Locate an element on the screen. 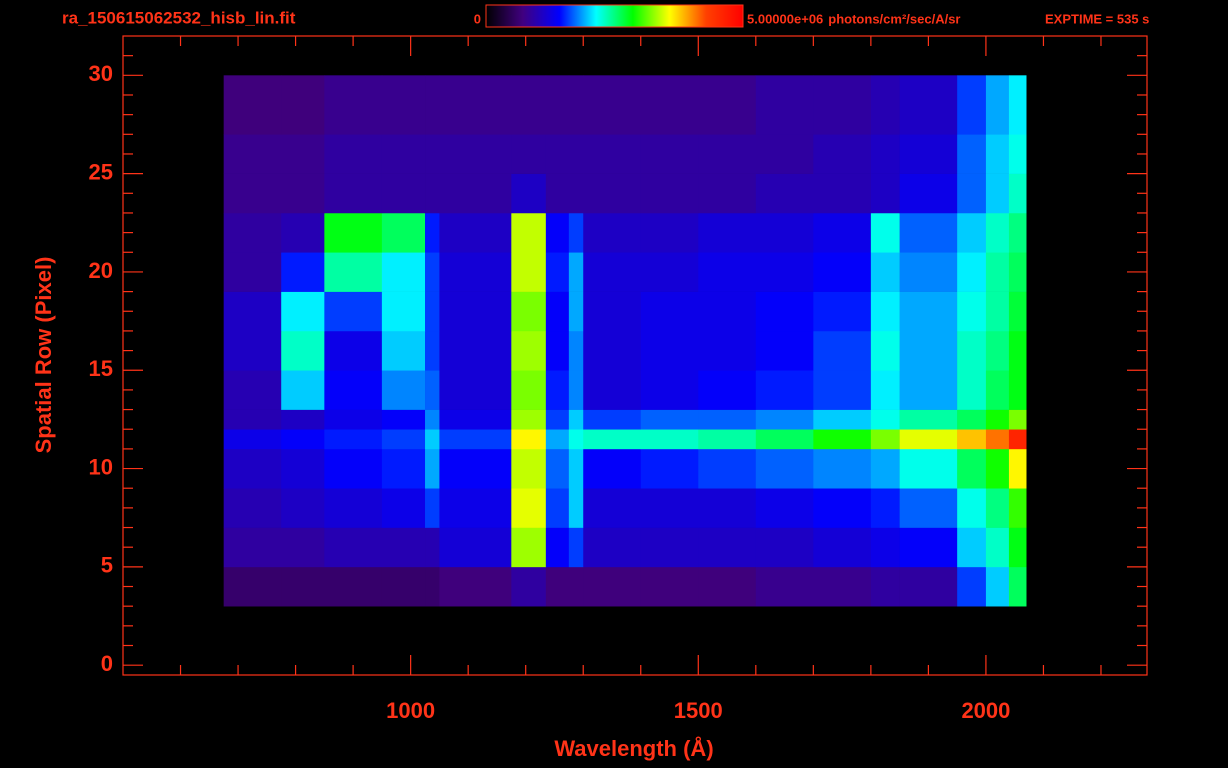 This screenshot has height=768, width=1228. y-tick-label: 20 is located at coordinates (101, 270).